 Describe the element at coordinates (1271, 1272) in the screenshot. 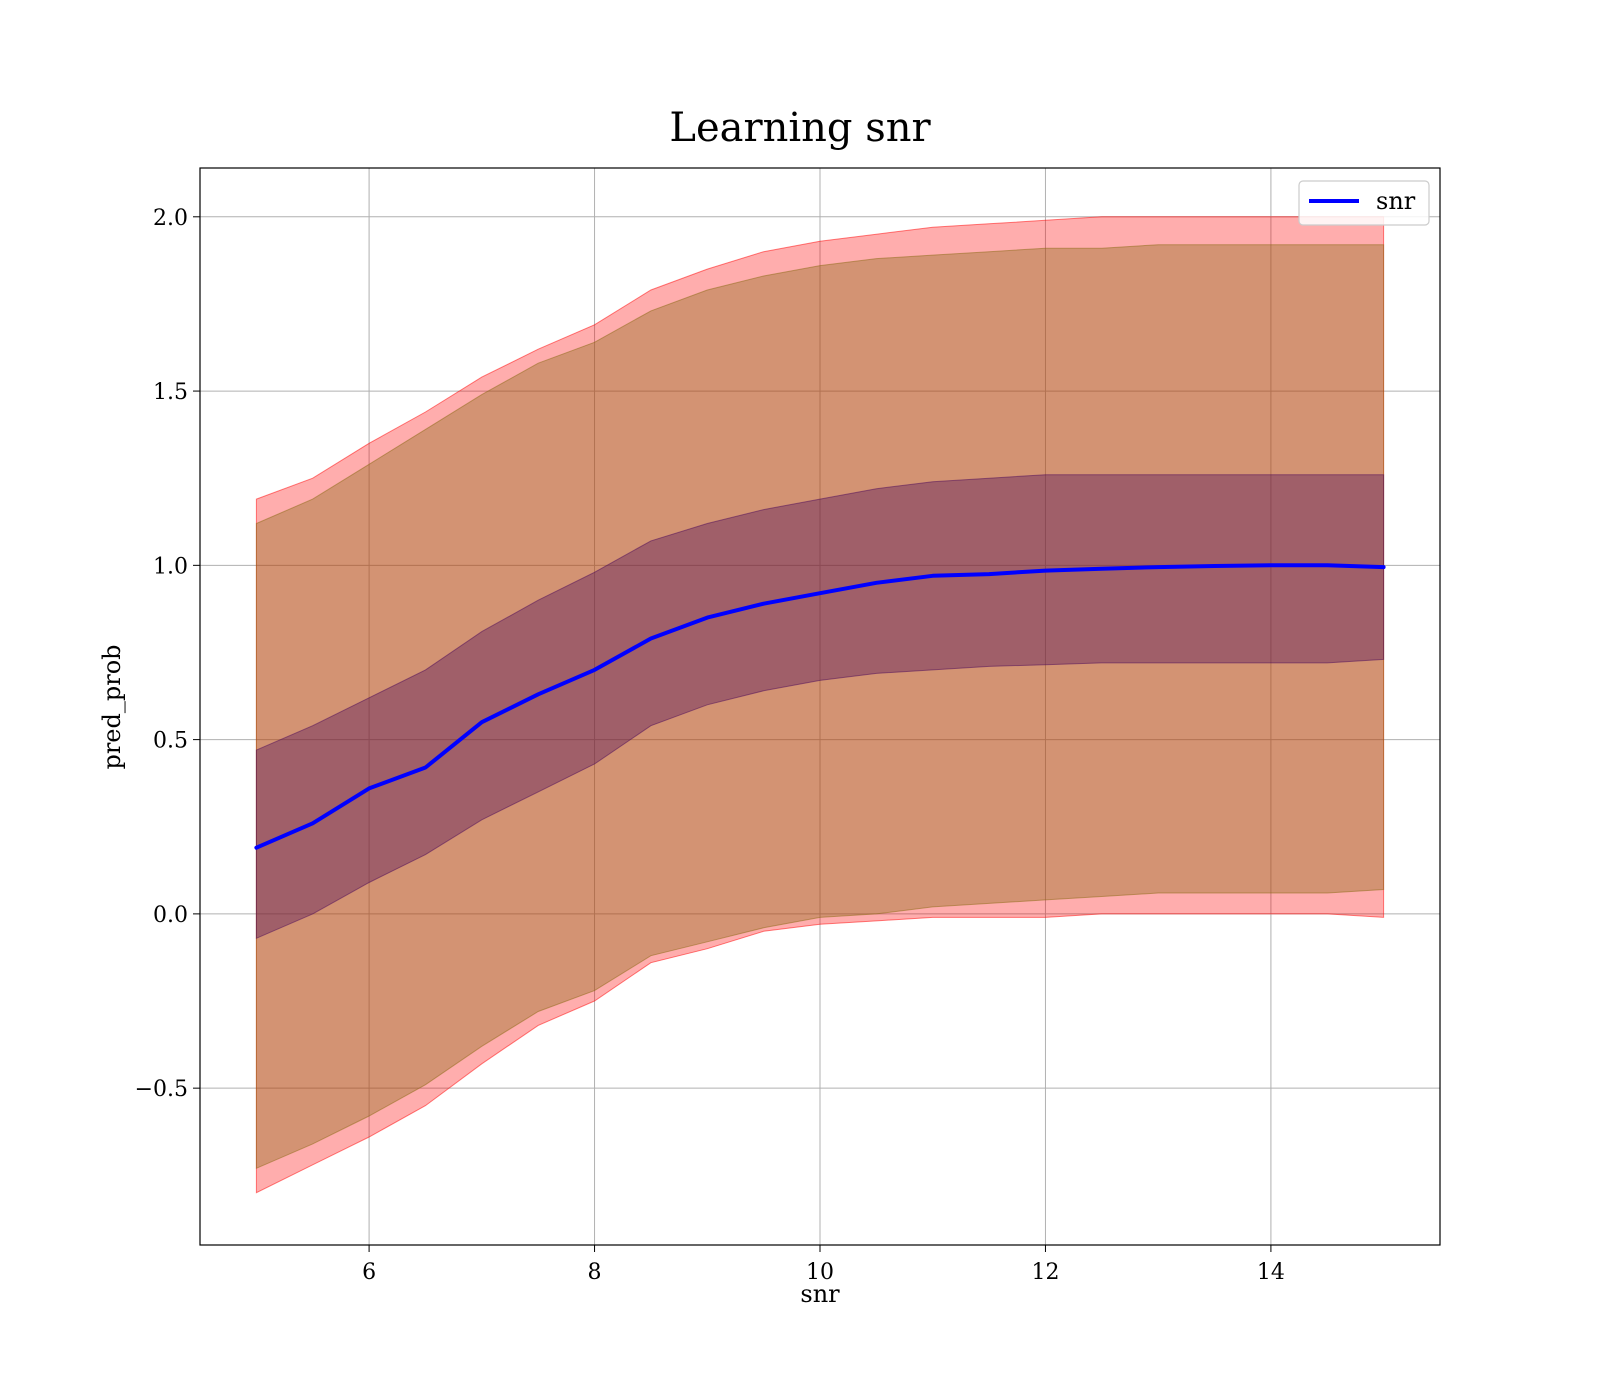

I see `x-tick-label: 14` at that location.